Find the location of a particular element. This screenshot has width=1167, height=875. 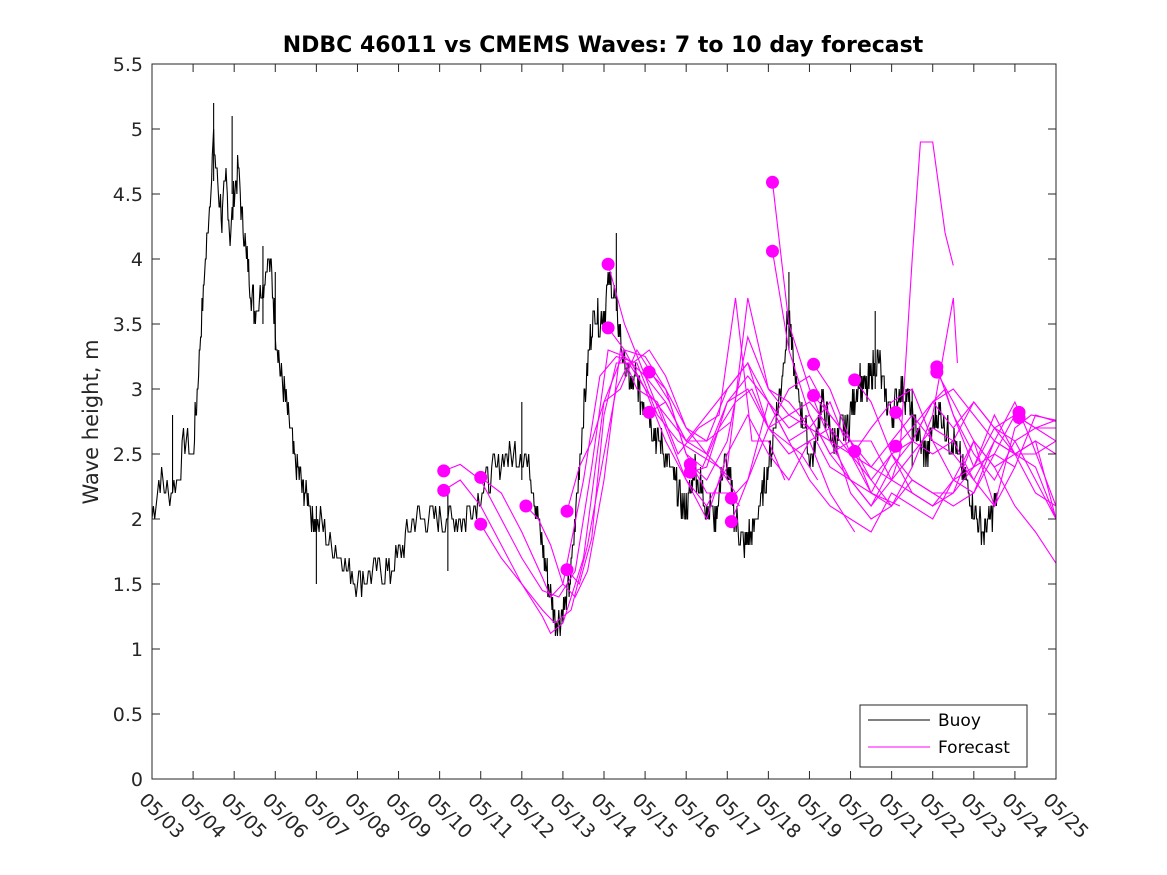

legend: Buoy Forecast is located at coordinates (943, 736).